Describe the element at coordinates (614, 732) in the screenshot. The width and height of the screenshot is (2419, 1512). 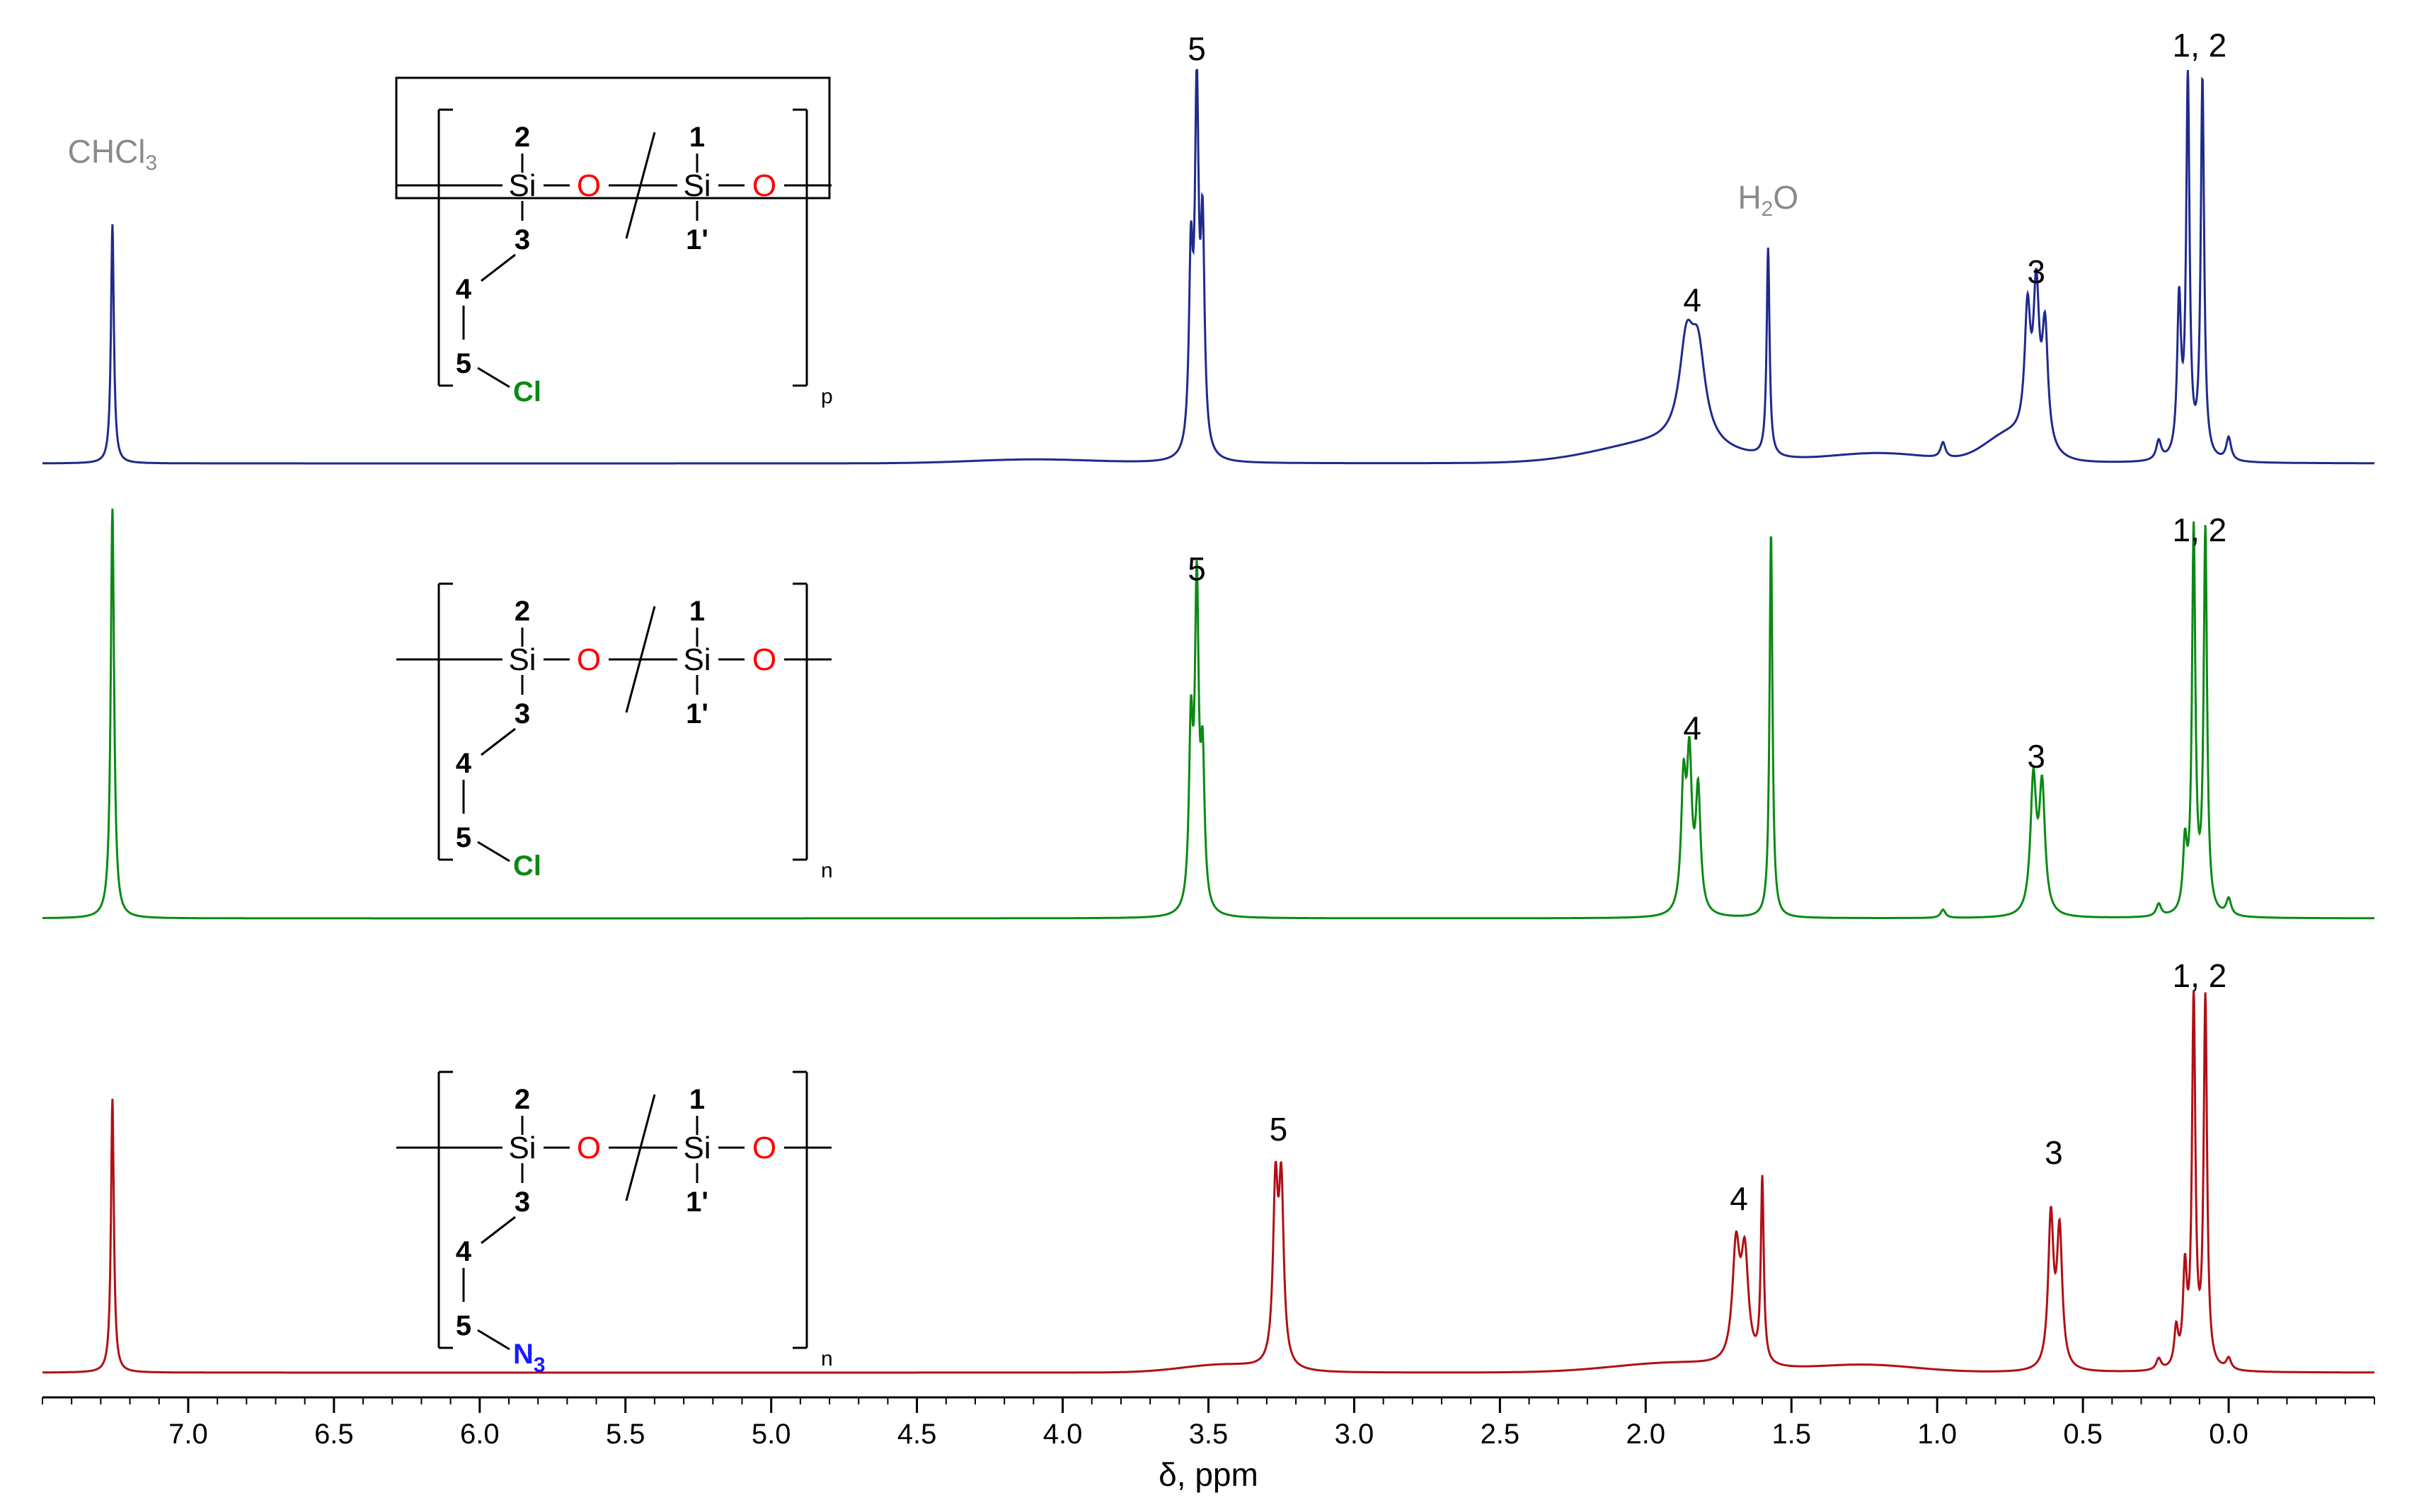
I see `structure-middle: n Si O Si O 2 3 1 1' 4 5 Cl` at that location.